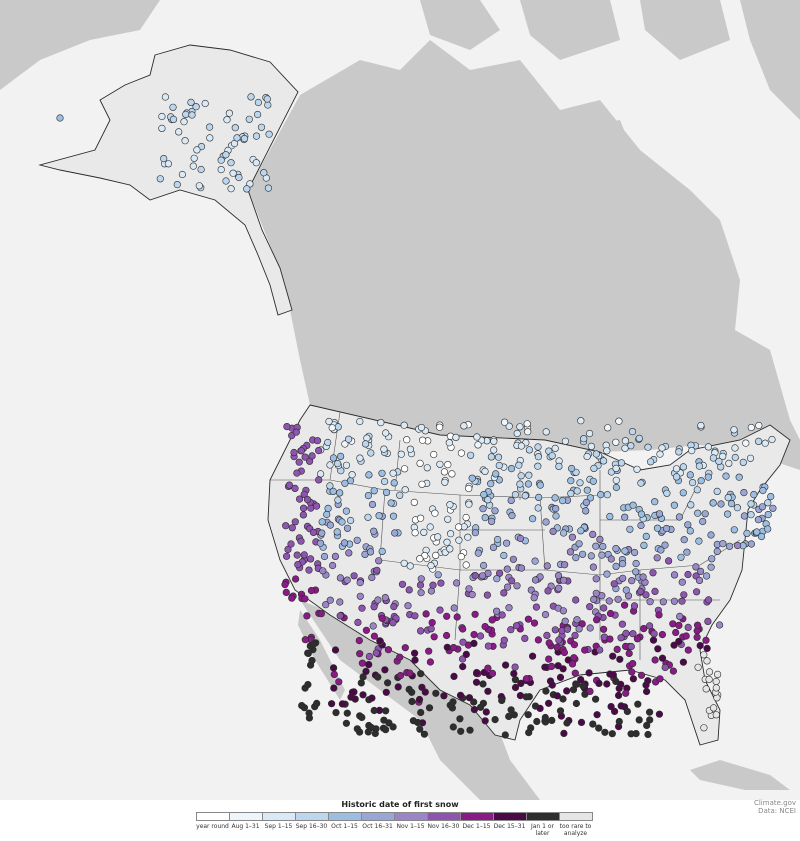 This screenshot has height=841, width=800. I want to click on legend-swatch, so click(246, 816).